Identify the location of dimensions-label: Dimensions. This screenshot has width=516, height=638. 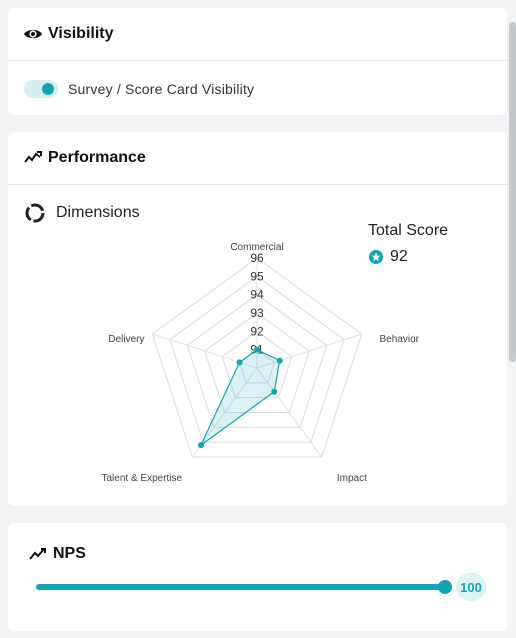
(98, 212).